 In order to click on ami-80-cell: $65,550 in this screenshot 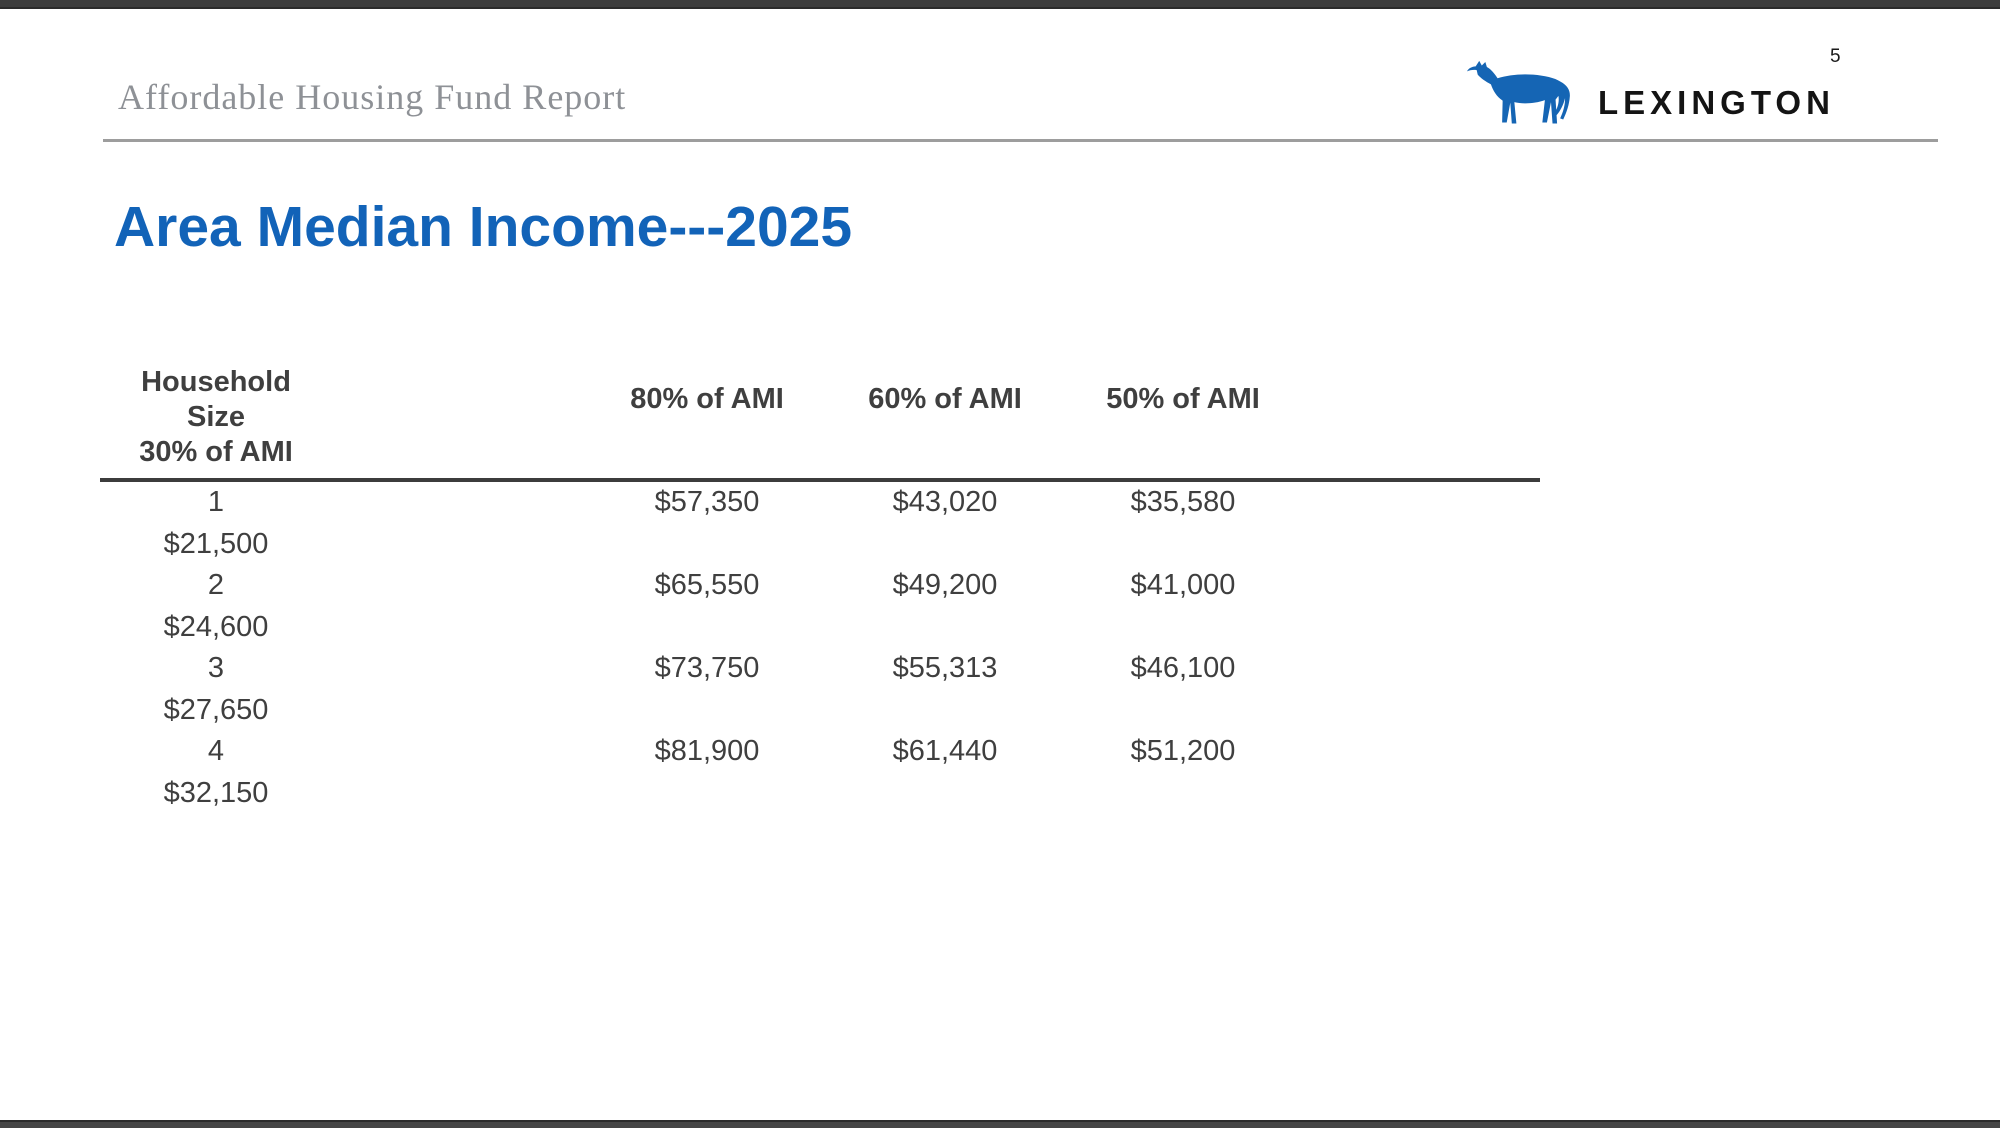, I will do `click(707, 585)`.